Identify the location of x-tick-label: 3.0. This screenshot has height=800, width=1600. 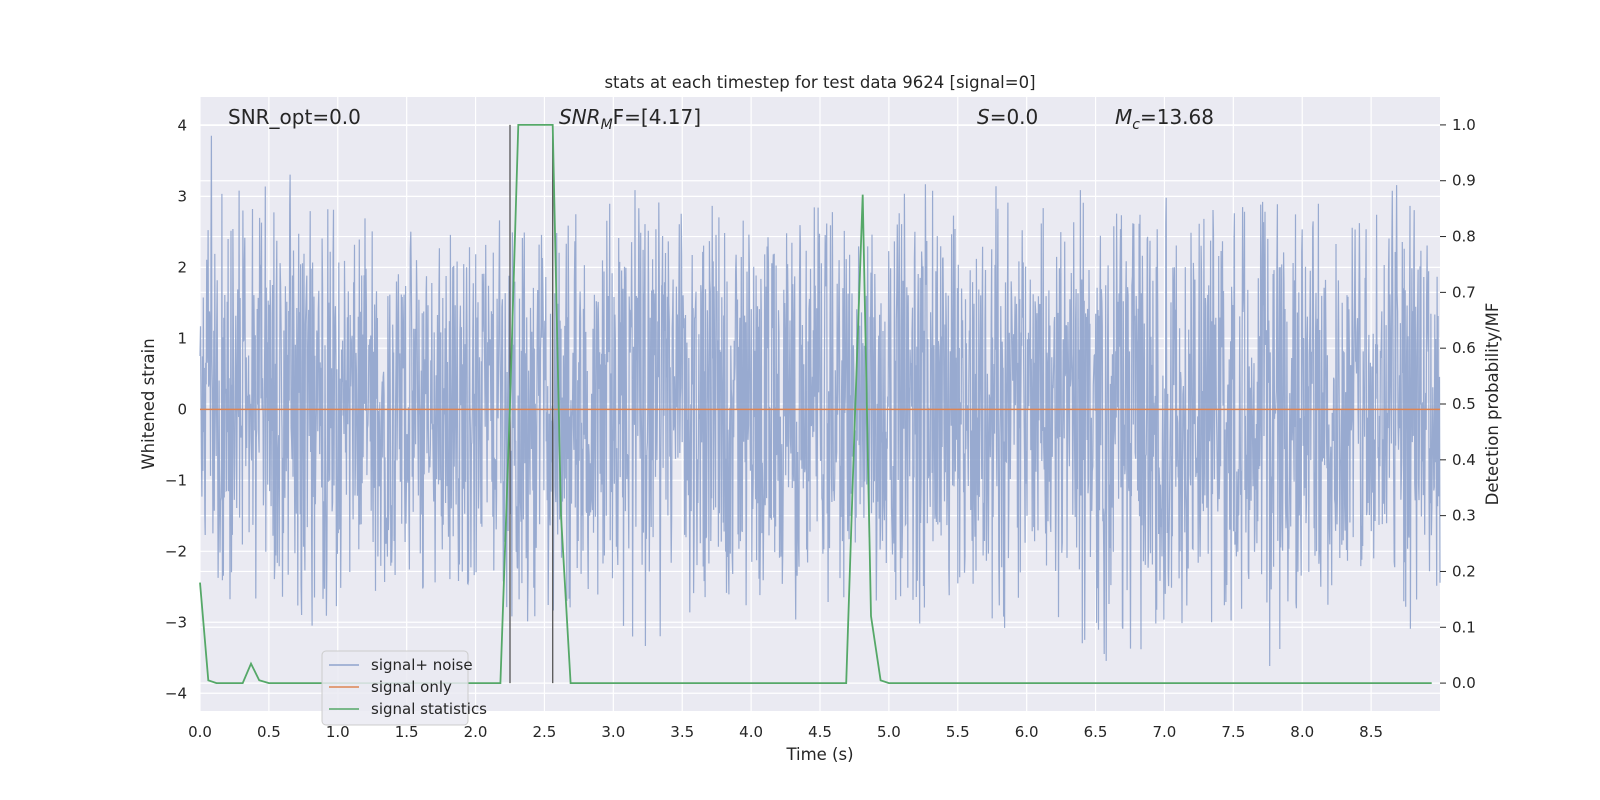
(613, 732).